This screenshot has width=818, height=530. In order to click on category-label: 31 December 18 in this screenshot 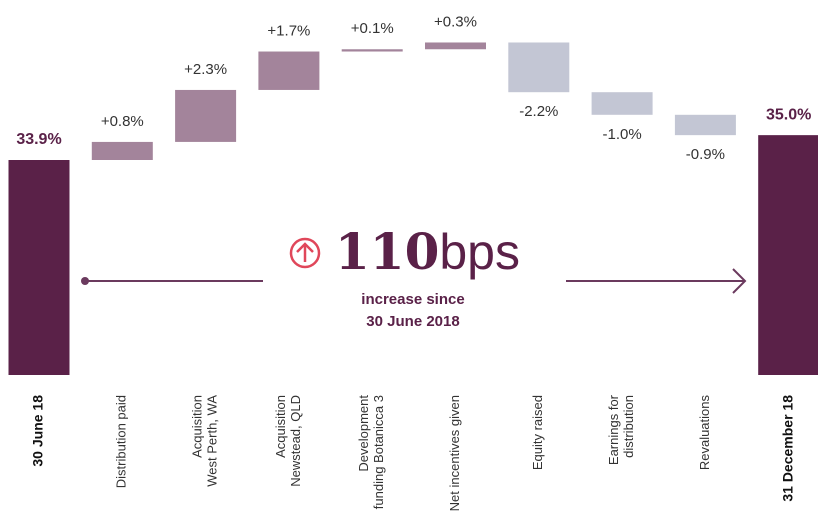, I will do `click(787, 448)`.